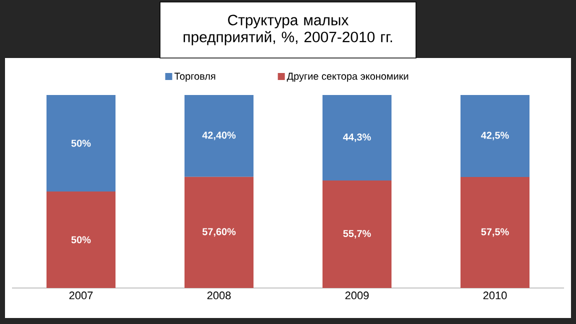 The image size is (576, 324). I want to click on legend-label: Другие сектора экономики, so click(347, 77).